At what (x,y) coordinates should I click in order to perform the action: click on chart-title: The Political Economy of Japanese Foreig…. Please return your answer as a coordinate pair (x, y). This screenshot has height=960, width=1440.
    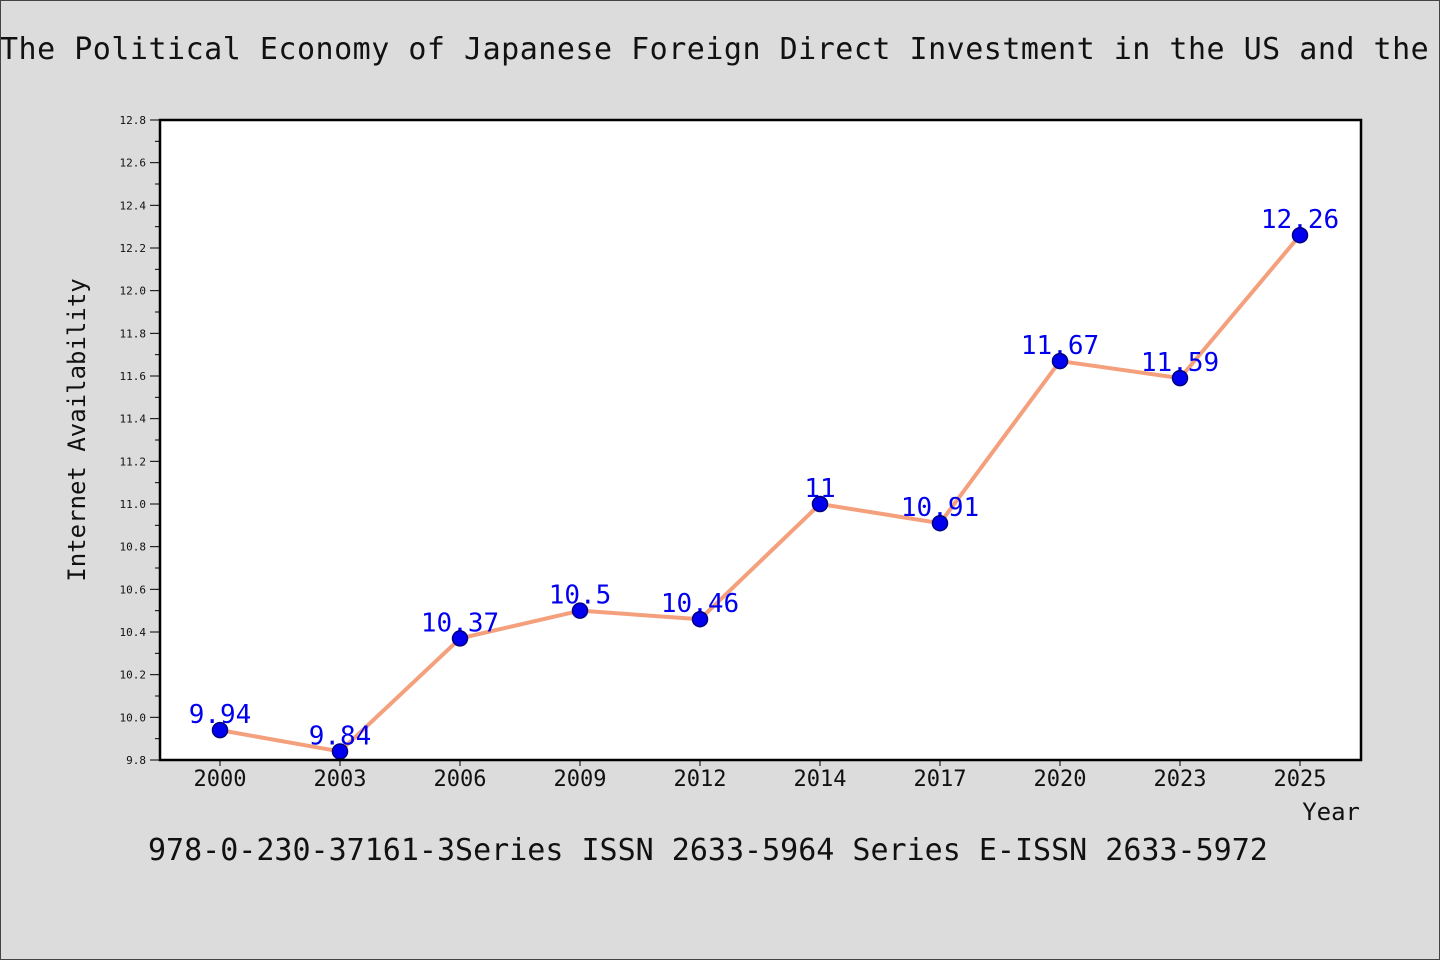
    Looking at the image, I should click on (720, 49).